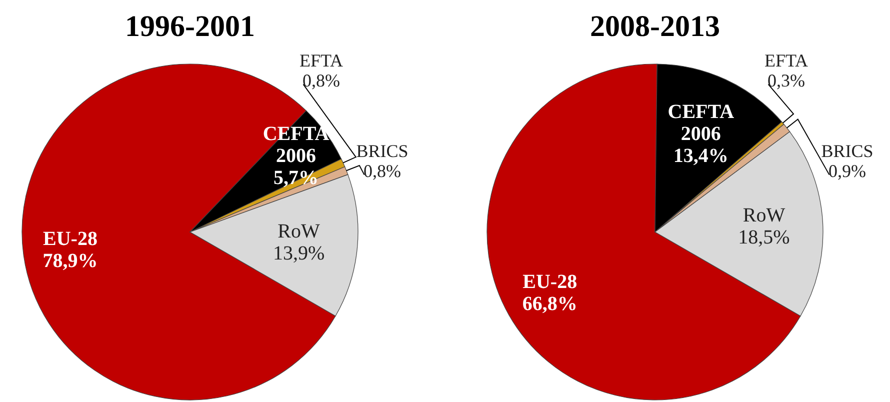 This screenshot has height=402, width=890. Describe the element at coordinates (550, 303) in the screenshot. I see `data-label: 66,8%` at that location.